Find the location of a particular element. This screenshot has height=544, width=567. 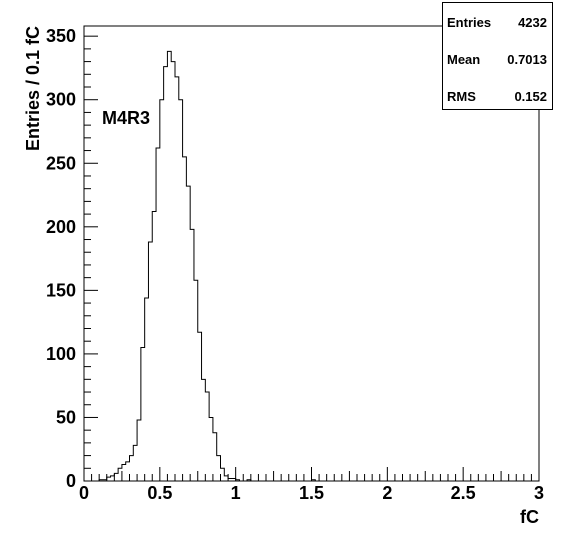

x-tick-label: 3 is located at coordinates (539, 493).